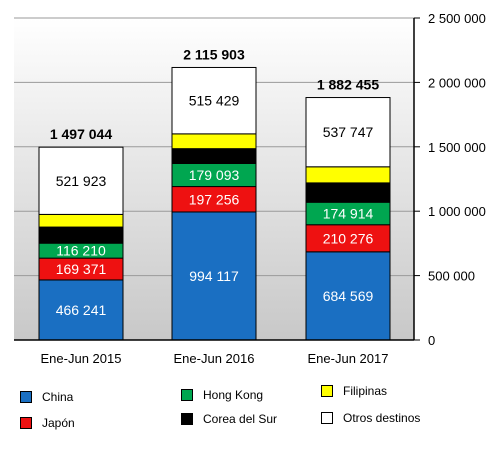  Describe the element at coordinates (382, 418) in the screenshot. I see `legend-label: Otros destinos` at that location.